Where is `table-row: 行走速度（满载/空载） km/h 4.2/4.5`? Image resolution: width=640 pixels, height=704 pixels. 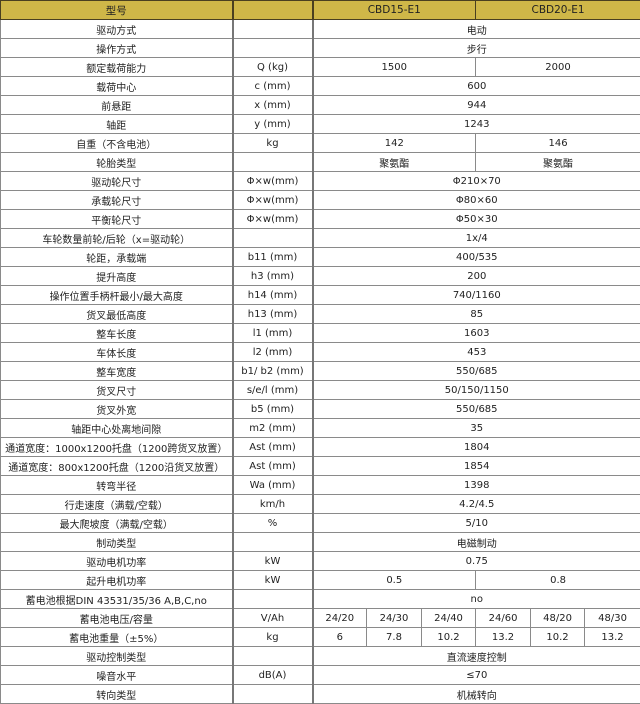 table-row: 行走速度（满载/空载） km/h 4.2/4.5 is located at coordinates (320, 504).